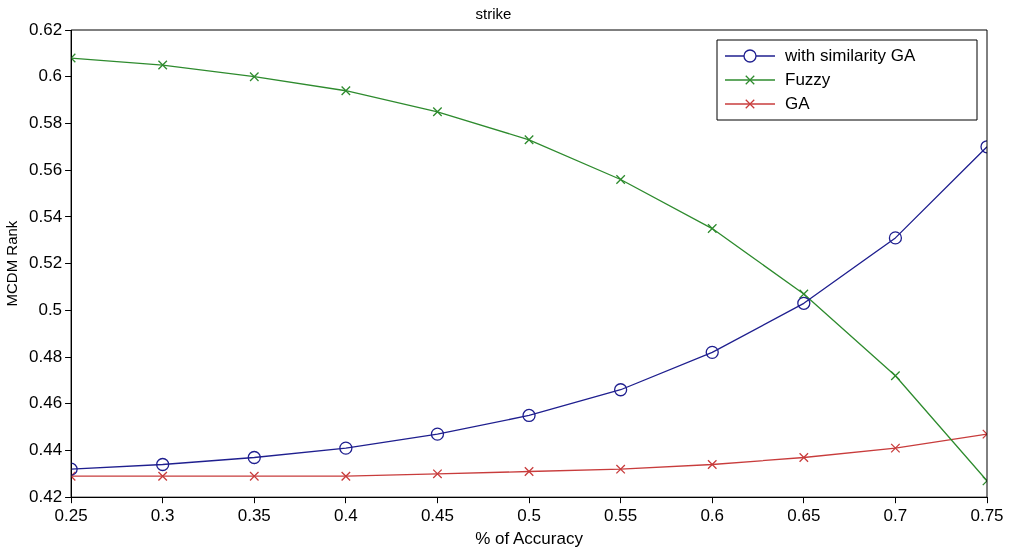 The image size is (1011, 550). Describe the element at coordinates (162, 516) in the screenshot. I see `x-tick-label: 0.3` at that location.